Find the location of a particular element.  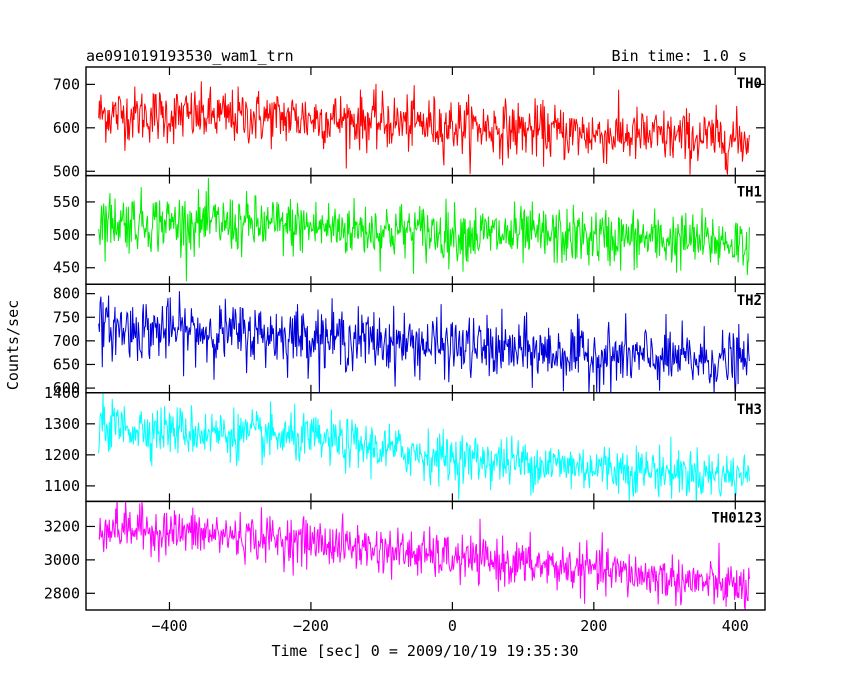

series-line-th0123 is located at coordinates (424, 555).